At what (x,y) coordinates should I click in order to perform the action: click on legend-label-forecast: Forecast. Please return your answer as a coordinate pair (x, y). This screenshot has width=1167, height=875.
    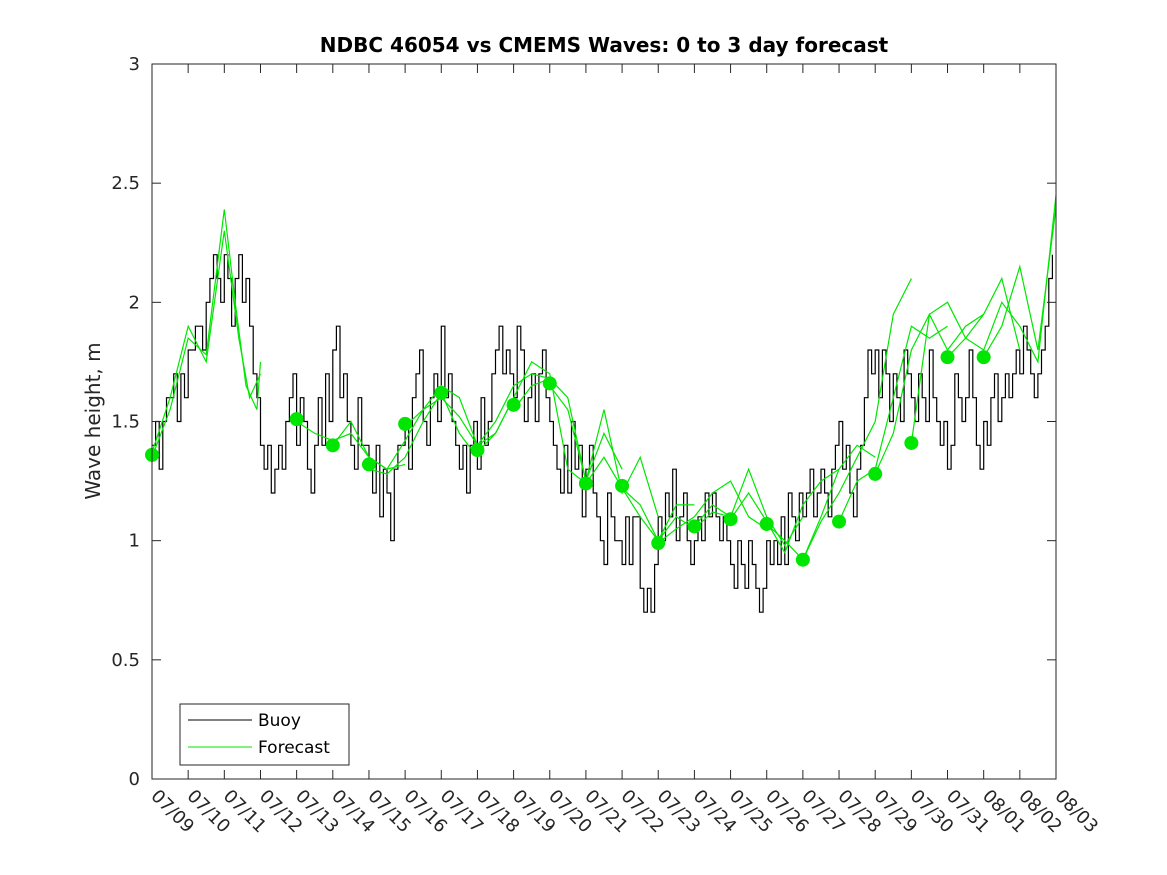
    Looking at the image, I should click on (294, 748).